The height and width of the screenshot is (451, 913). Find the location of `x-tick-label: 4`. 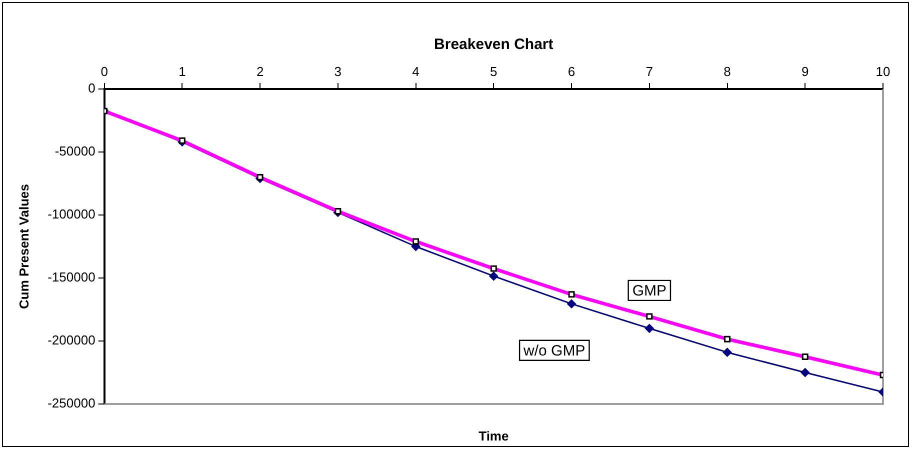

x-tick-label: 4 is located at coordinates (416, 71).